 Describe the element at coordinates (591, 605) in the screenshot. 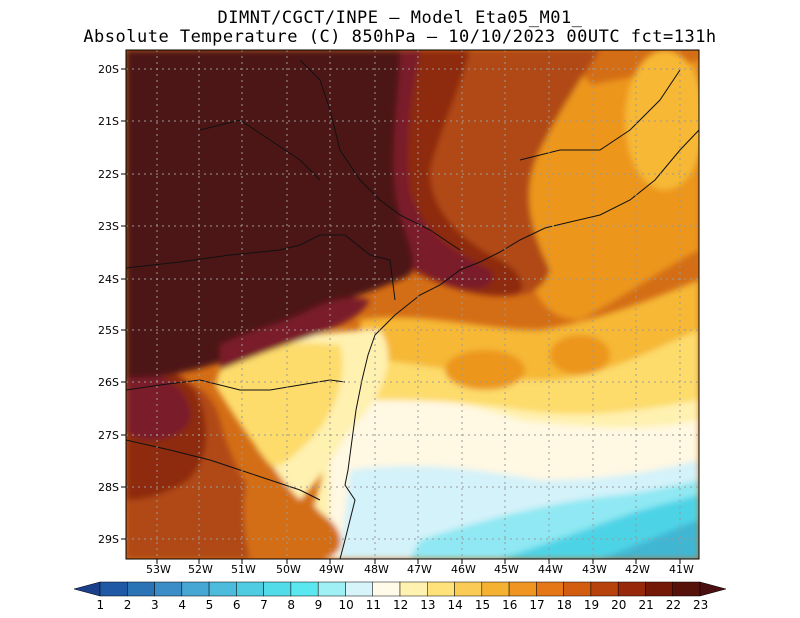

I see `colorbar-tick-label: 19` at that location.